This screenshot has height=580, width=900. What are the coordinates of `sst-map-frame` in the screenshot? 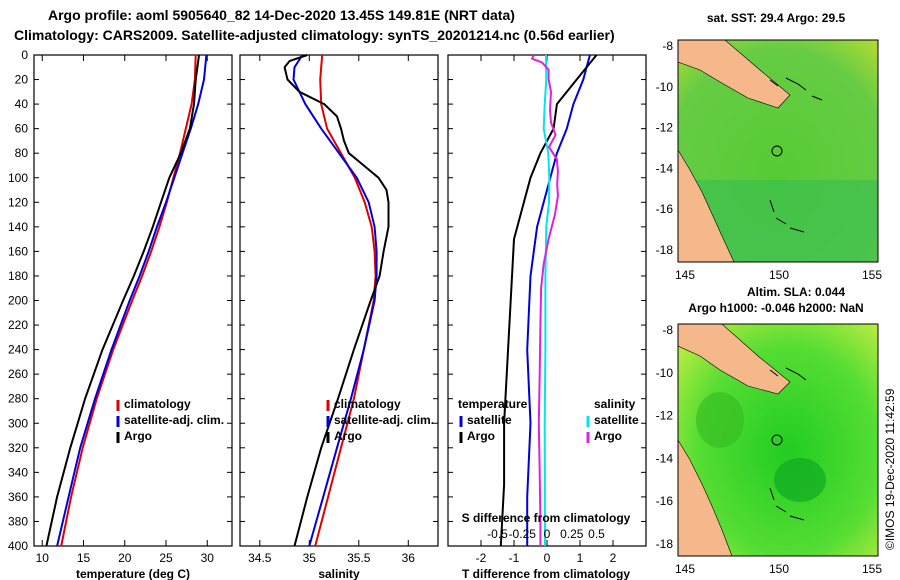 It's located at (778, 151).